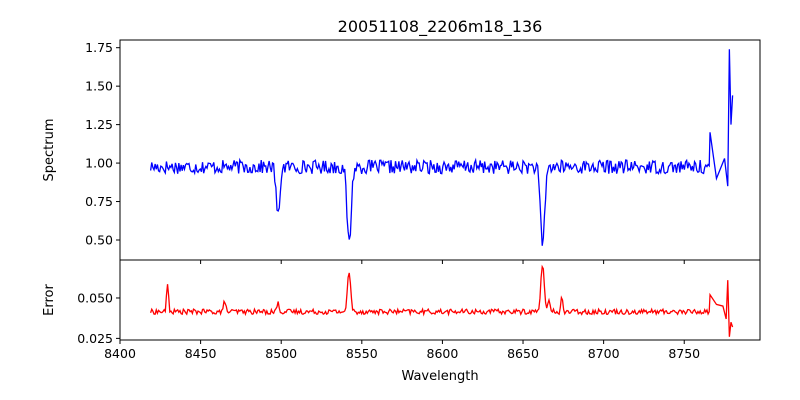 The image size is (800, 400). I want to click on error-series-line, so click(442, 300).